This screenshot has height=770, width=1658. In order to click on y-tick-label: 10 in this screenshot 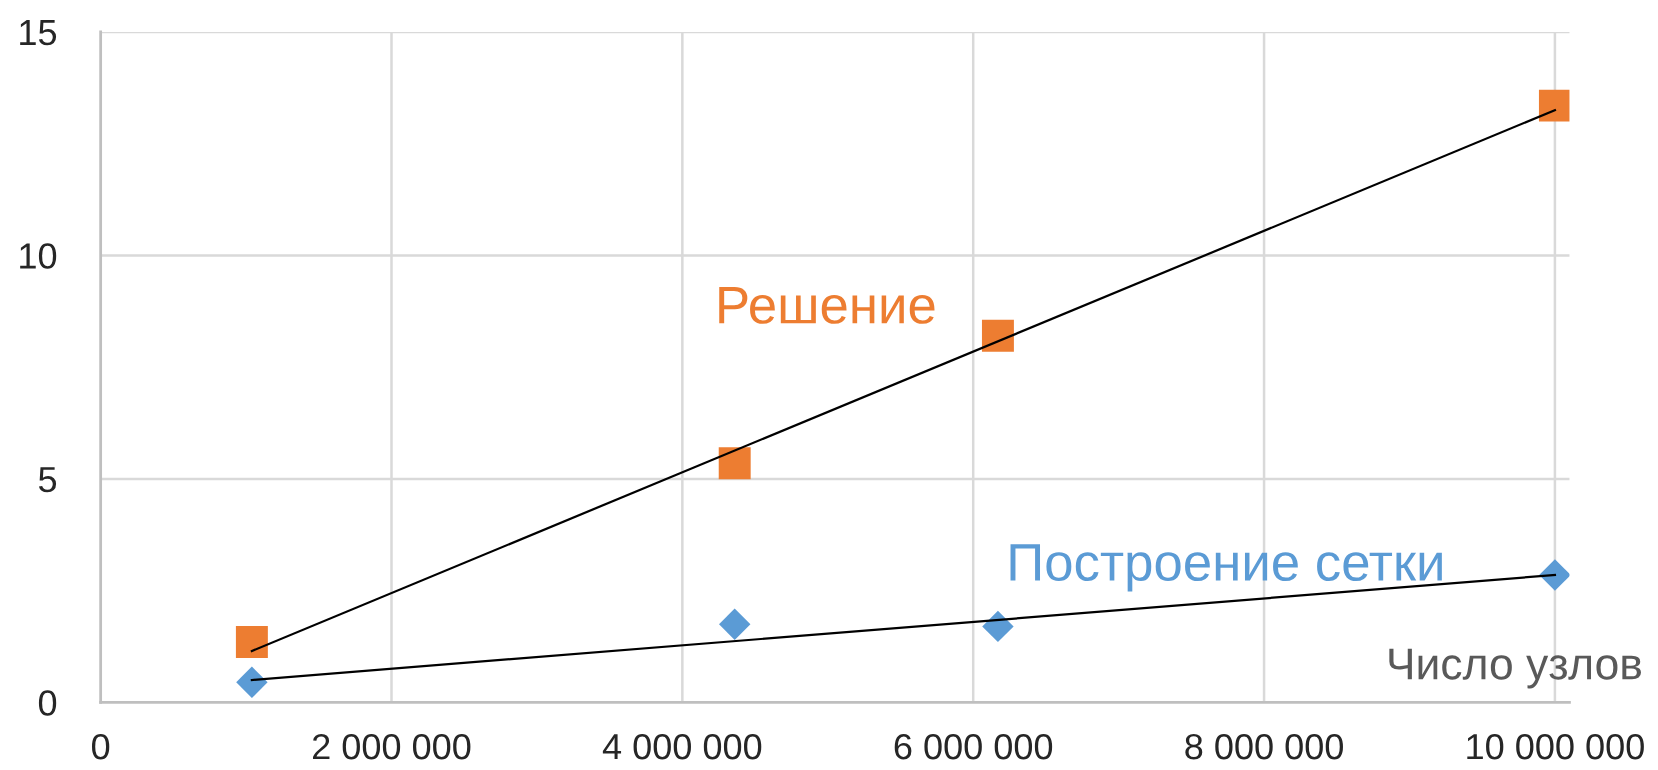, I will do `click(38, 256)`.